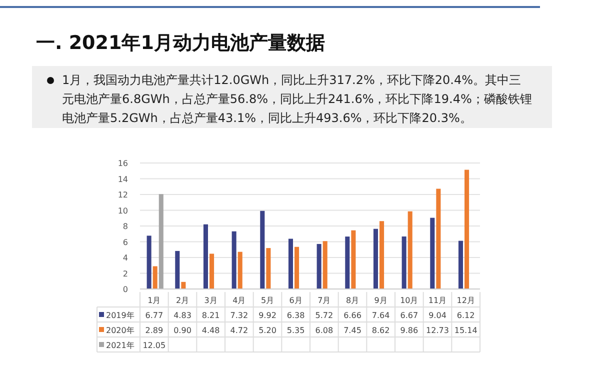 This screenshot has width=600, height=365. Describe the element at coordinates (154, 345) in the screenshot. I see `data-label: 12.05` at that location.